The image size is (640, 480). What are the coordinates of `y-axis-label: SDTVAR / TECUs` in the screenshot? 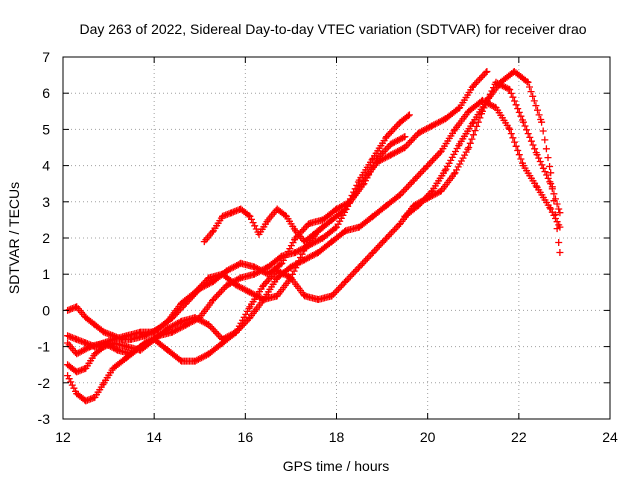 It's located at (14, 238).